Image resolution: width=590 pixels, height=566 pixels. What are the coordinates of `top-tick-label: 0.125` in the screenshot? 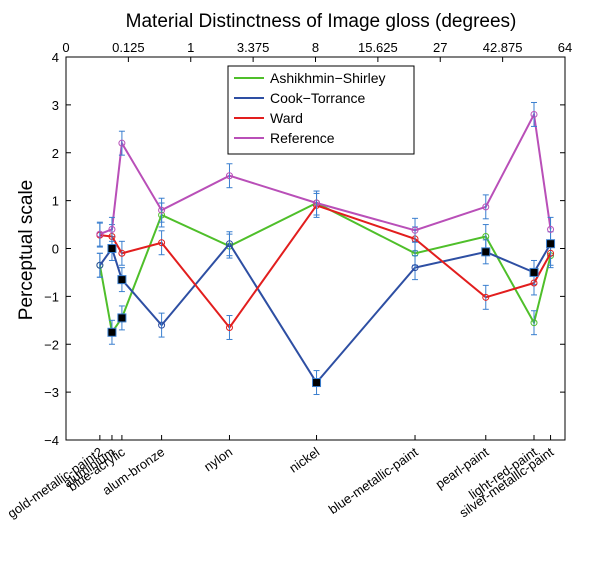 It's located at (128, 47).